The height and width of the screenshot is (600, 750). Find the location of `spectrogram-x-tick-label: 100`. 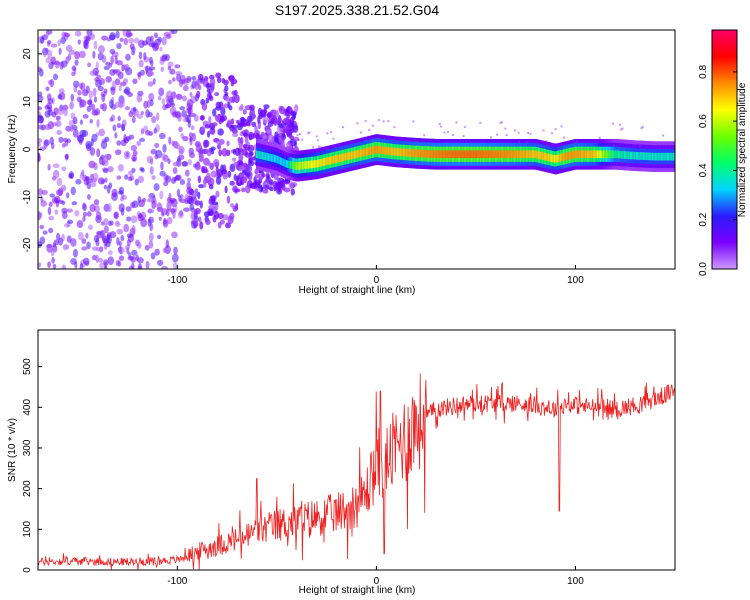

spectrogram-x-tick-label: 100 is located at coordinates (575, 280).